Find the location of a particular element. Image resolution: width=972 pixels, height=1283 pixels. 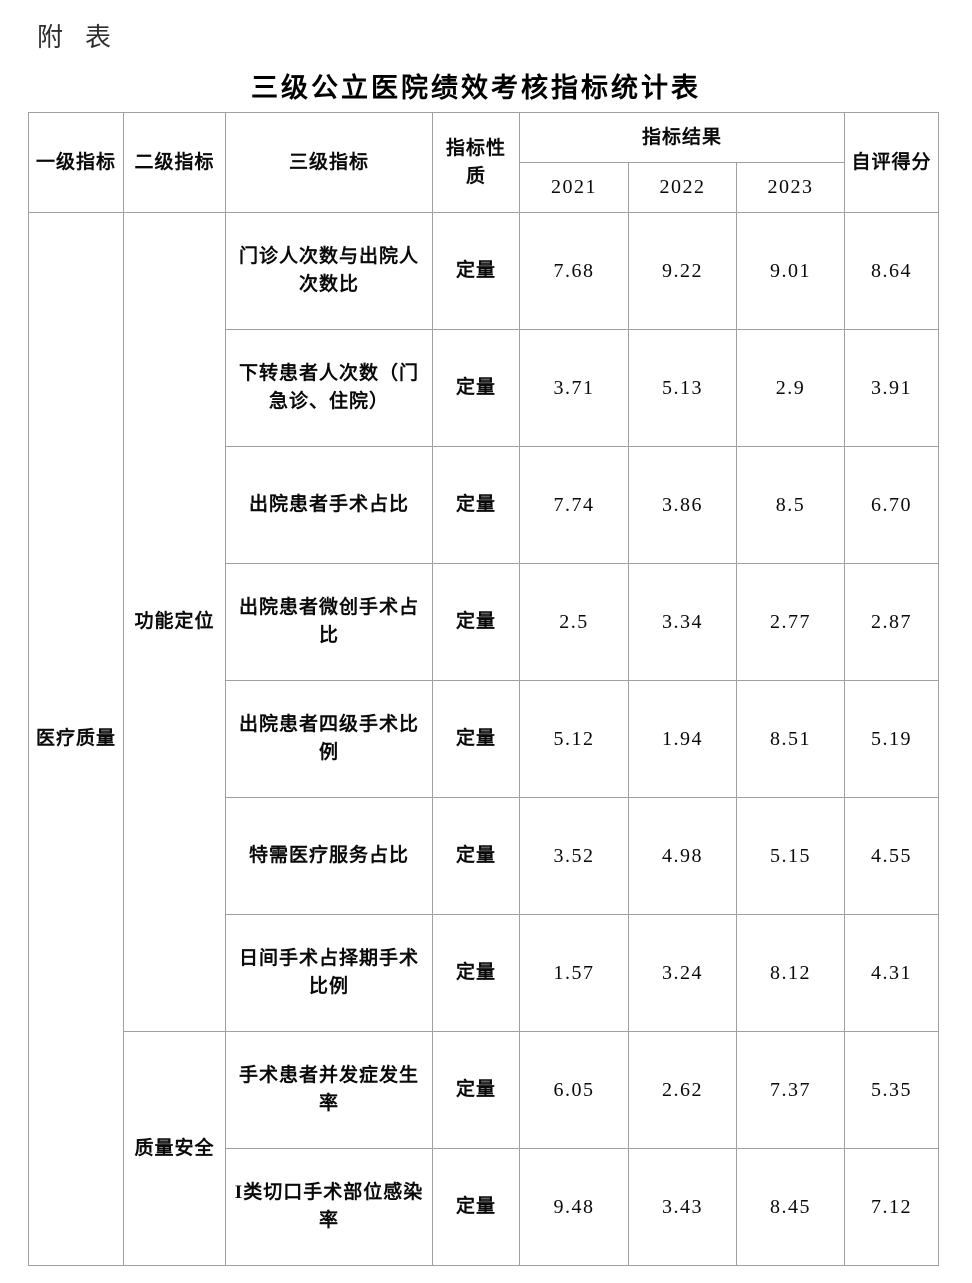

table-row: 下转患者人次数（门急诊、住院） 定量 3.71 5.13 2.9 3.91 is located at coordinates (484, 388).